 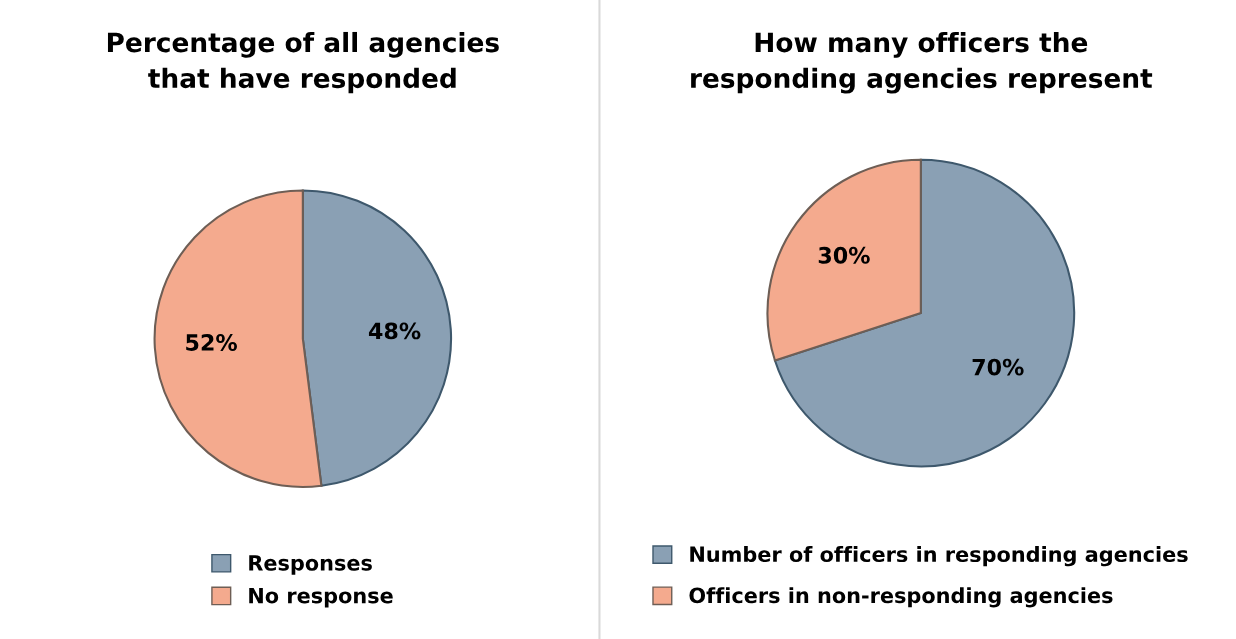 I want to click on legend-label: No response, so click(x=321, y=597).